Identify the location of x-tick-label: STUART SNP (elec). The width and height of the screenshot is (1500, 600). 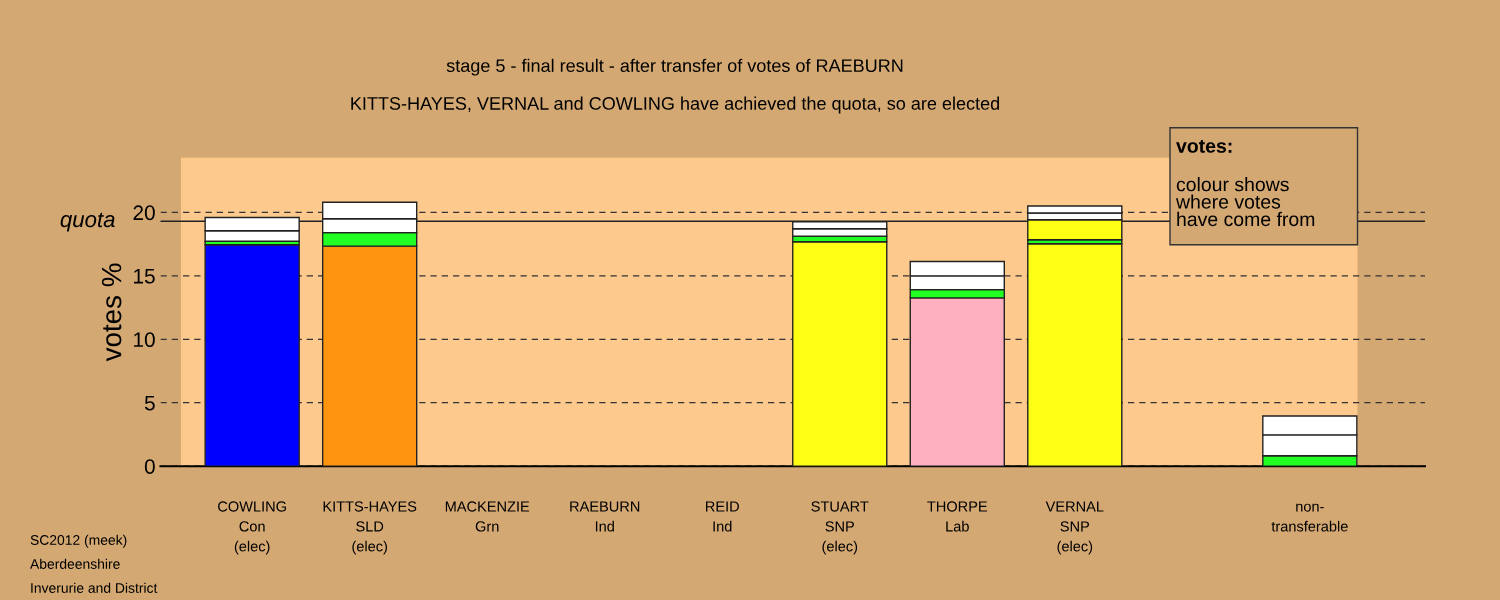
(840, 528).